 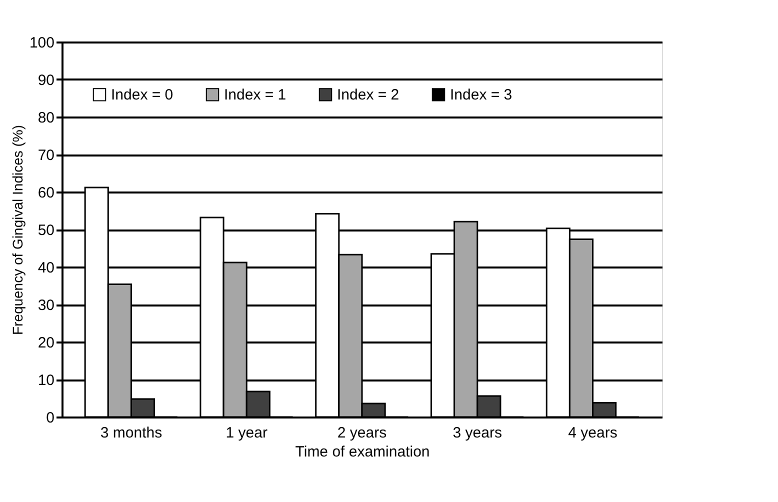 I want to click on y-tick-label: 50, so click(x=46, y=230).